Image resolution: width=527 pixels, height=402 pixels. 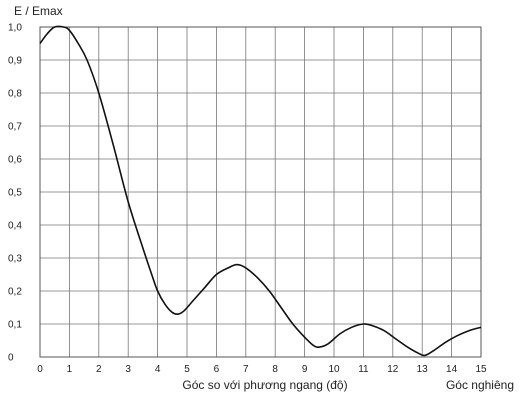 I want to click on y-tick-label: 0,3, so click(x=15, y=259).